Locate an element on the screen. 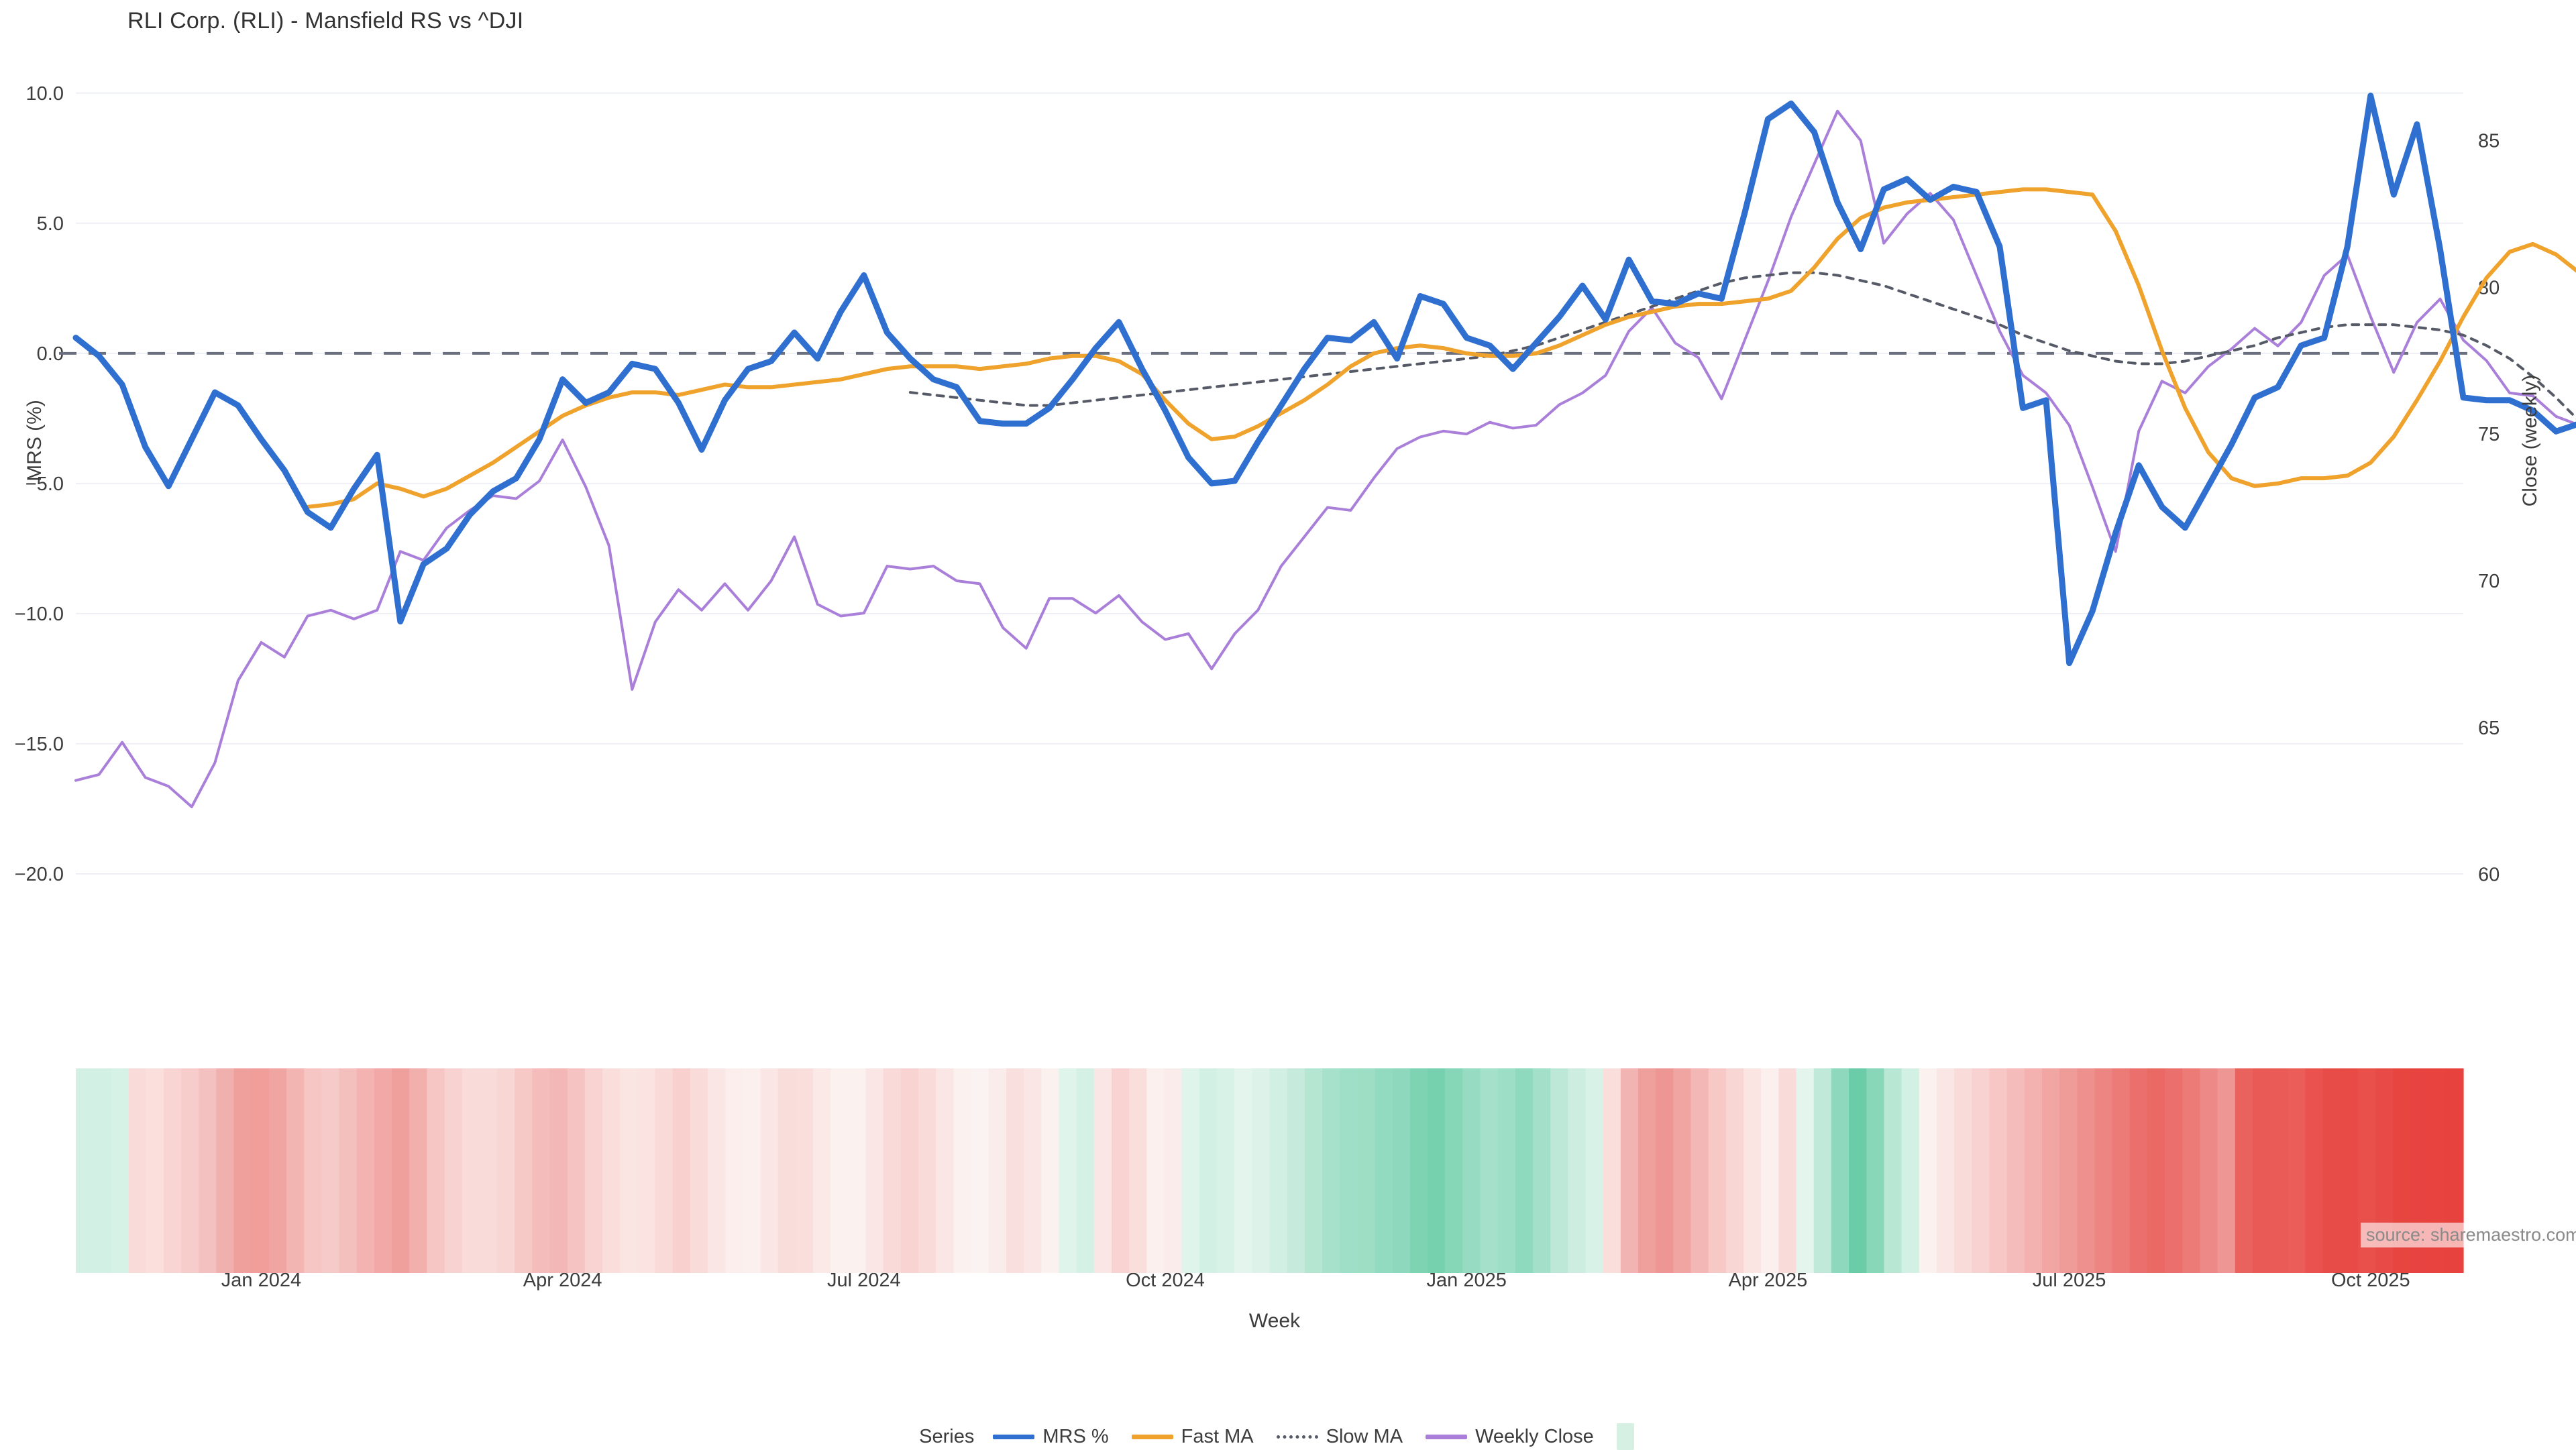 Image resolution: width=2576 pixels, height=1450 pixels. legend-item-swatch is located at coordinates (1625, 1436).